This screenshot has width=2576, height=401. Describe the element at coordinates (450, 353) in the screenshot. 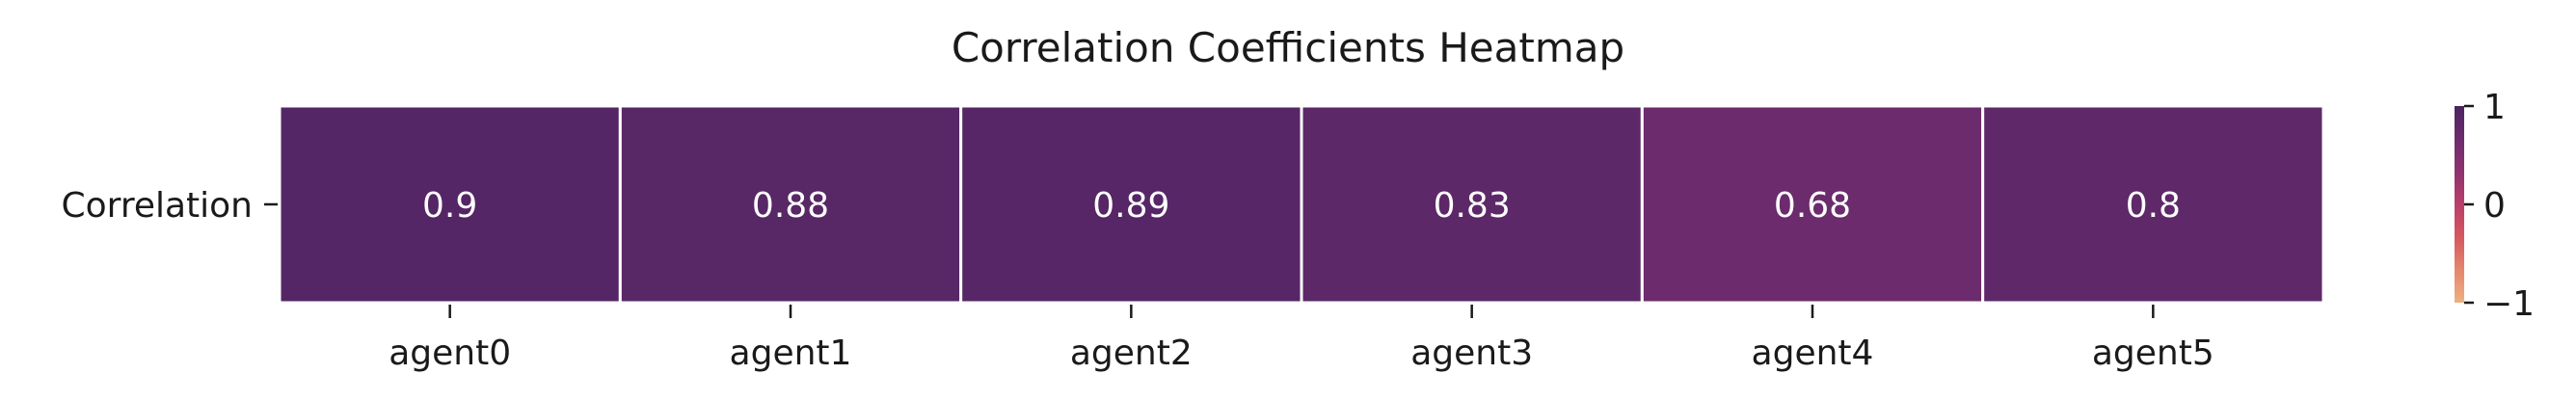

I see `x-tick-label: agent0` at that location.